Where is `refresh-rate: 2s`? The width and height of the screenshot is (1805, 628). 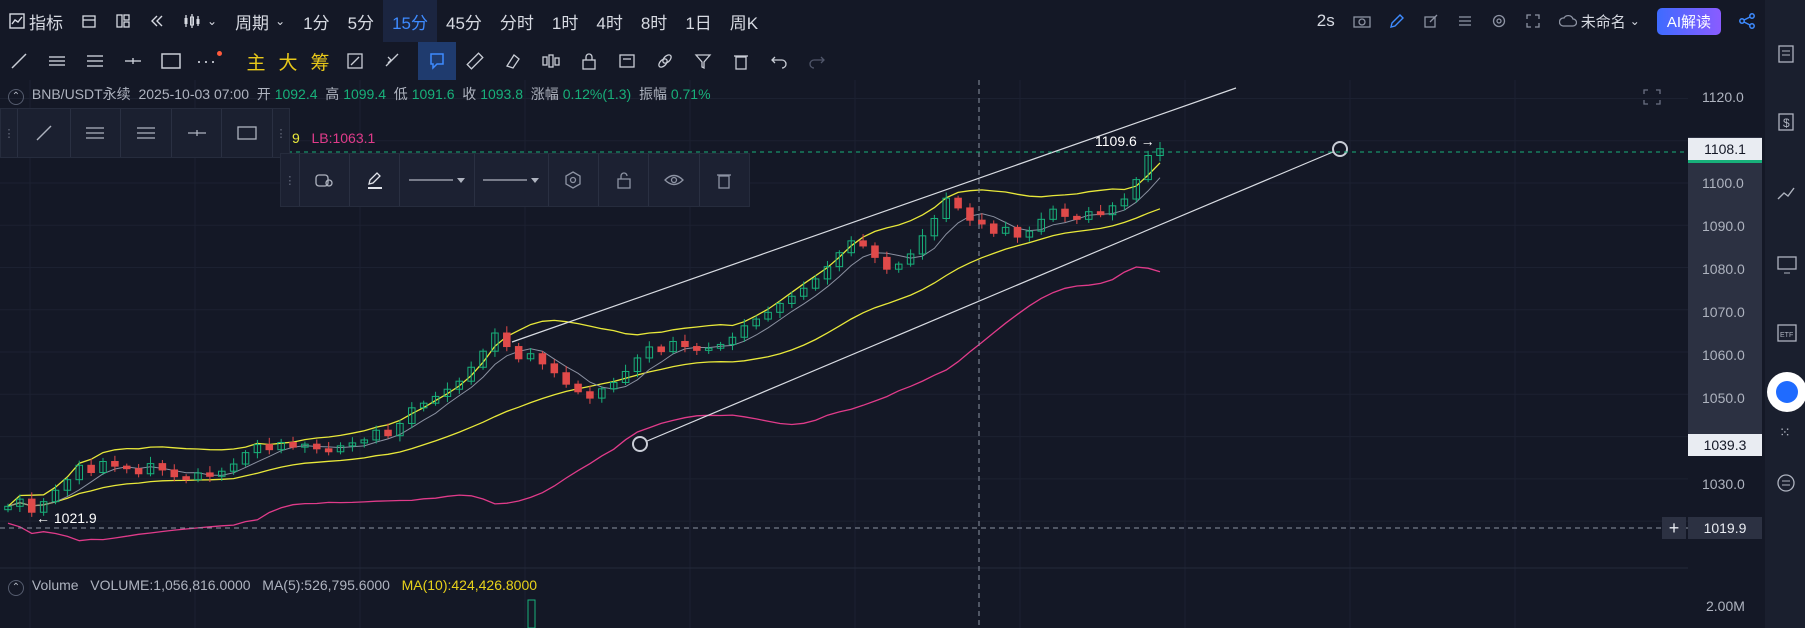
refresh-rate: 2s is located at coordinates (1325, 20).